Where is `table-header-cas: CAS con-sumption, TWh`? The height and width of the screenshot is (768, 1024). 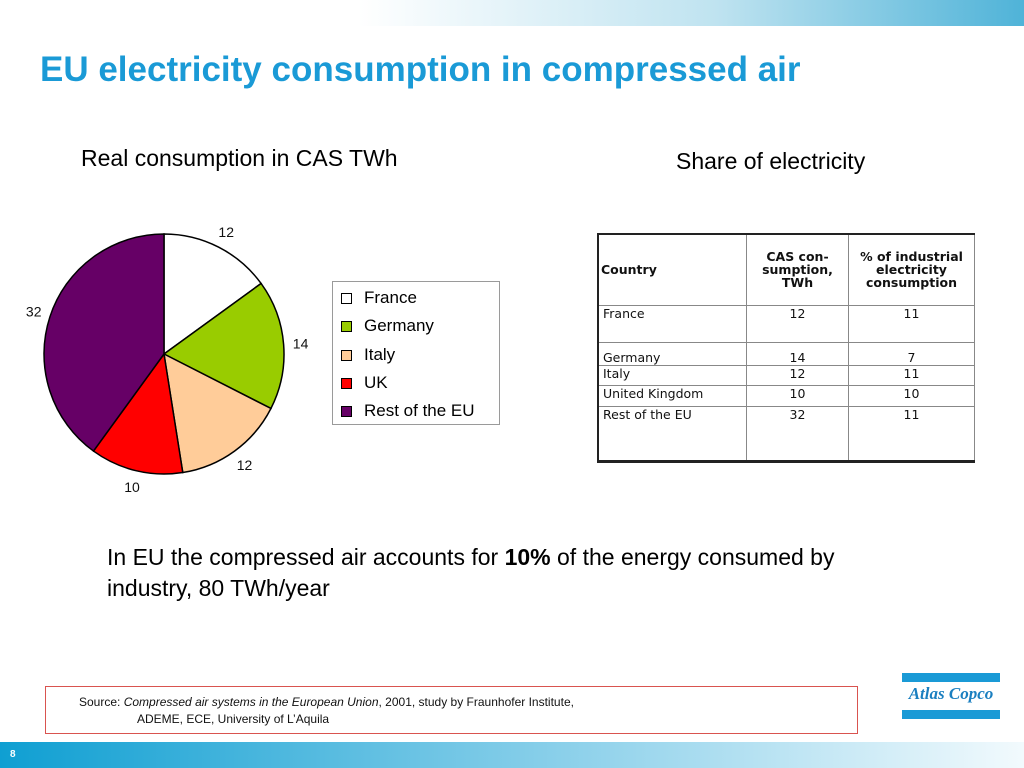 table-header-cas: CAS con-sumption, TWh is located at coordinates (797, 270).